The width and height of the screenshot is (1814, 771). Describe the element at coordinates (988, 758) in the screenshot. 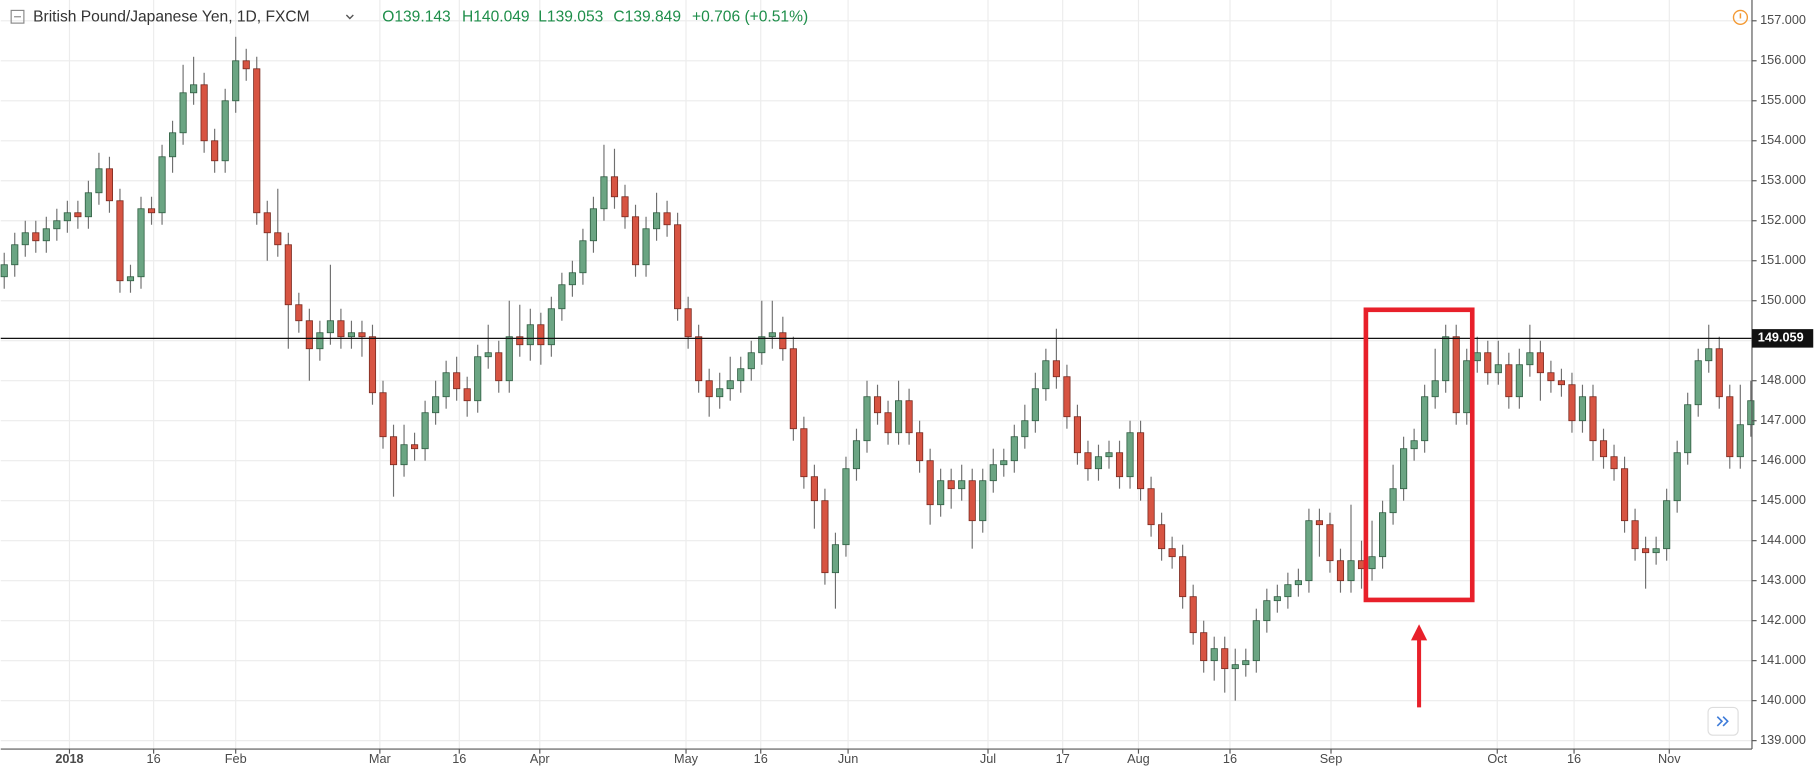

I see `x-tick-label: Jul` at that location.